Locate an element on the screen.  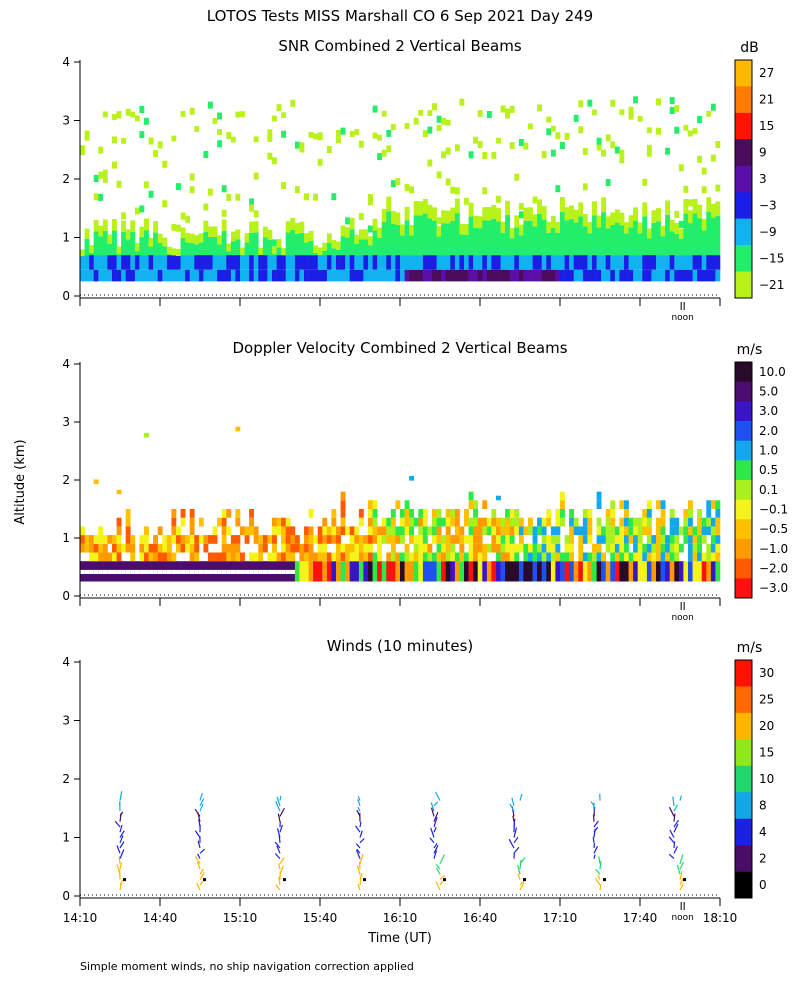
colorbar-tick-label: −3 is located at coordinates (768, 205).